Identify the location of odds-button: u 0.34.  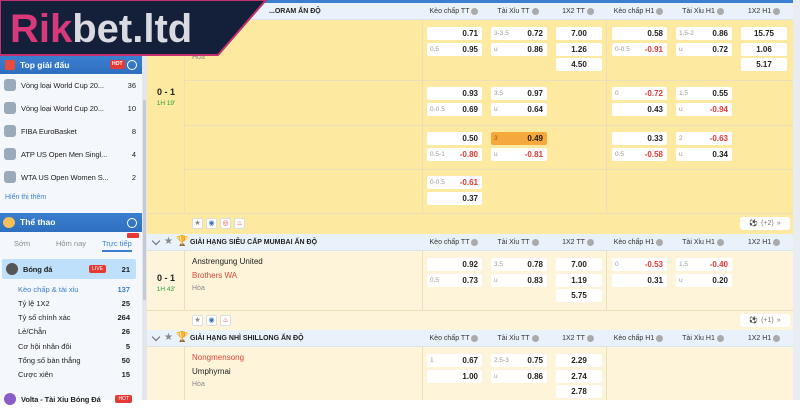
(704, 154).